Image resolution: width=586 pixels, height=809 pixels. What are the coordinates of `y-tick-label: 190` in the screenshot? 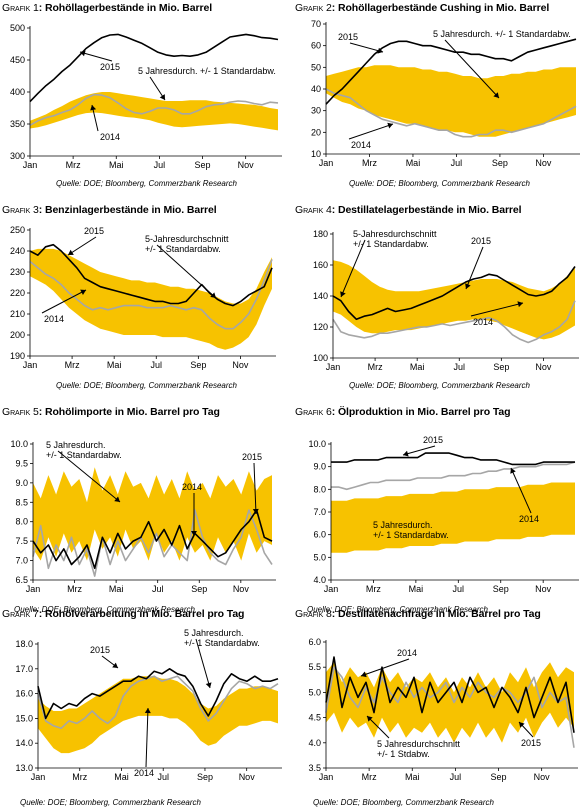 It's located at (17, 356).